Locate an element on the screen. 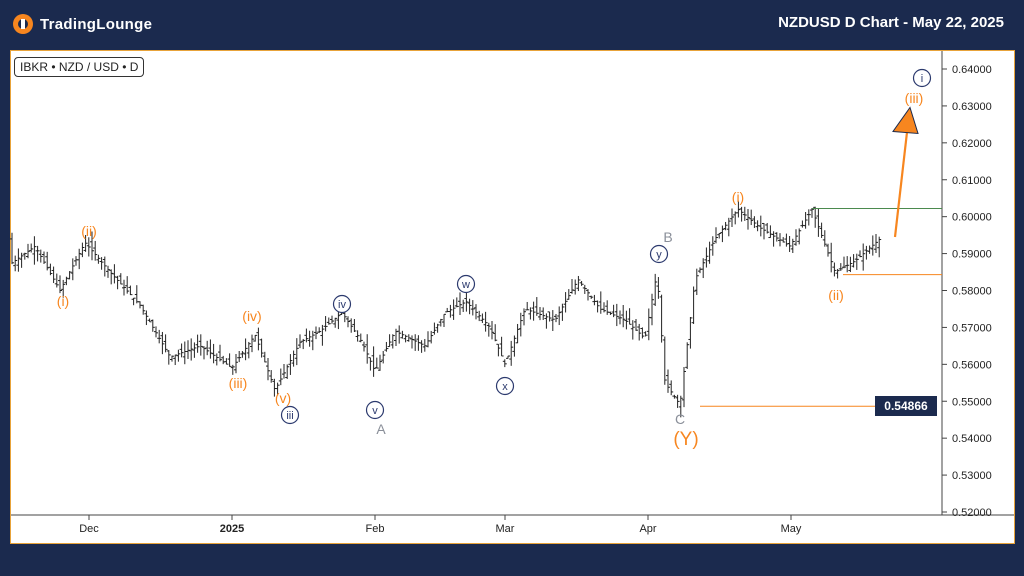  wave-text: v is located at coordinates (375, 411).